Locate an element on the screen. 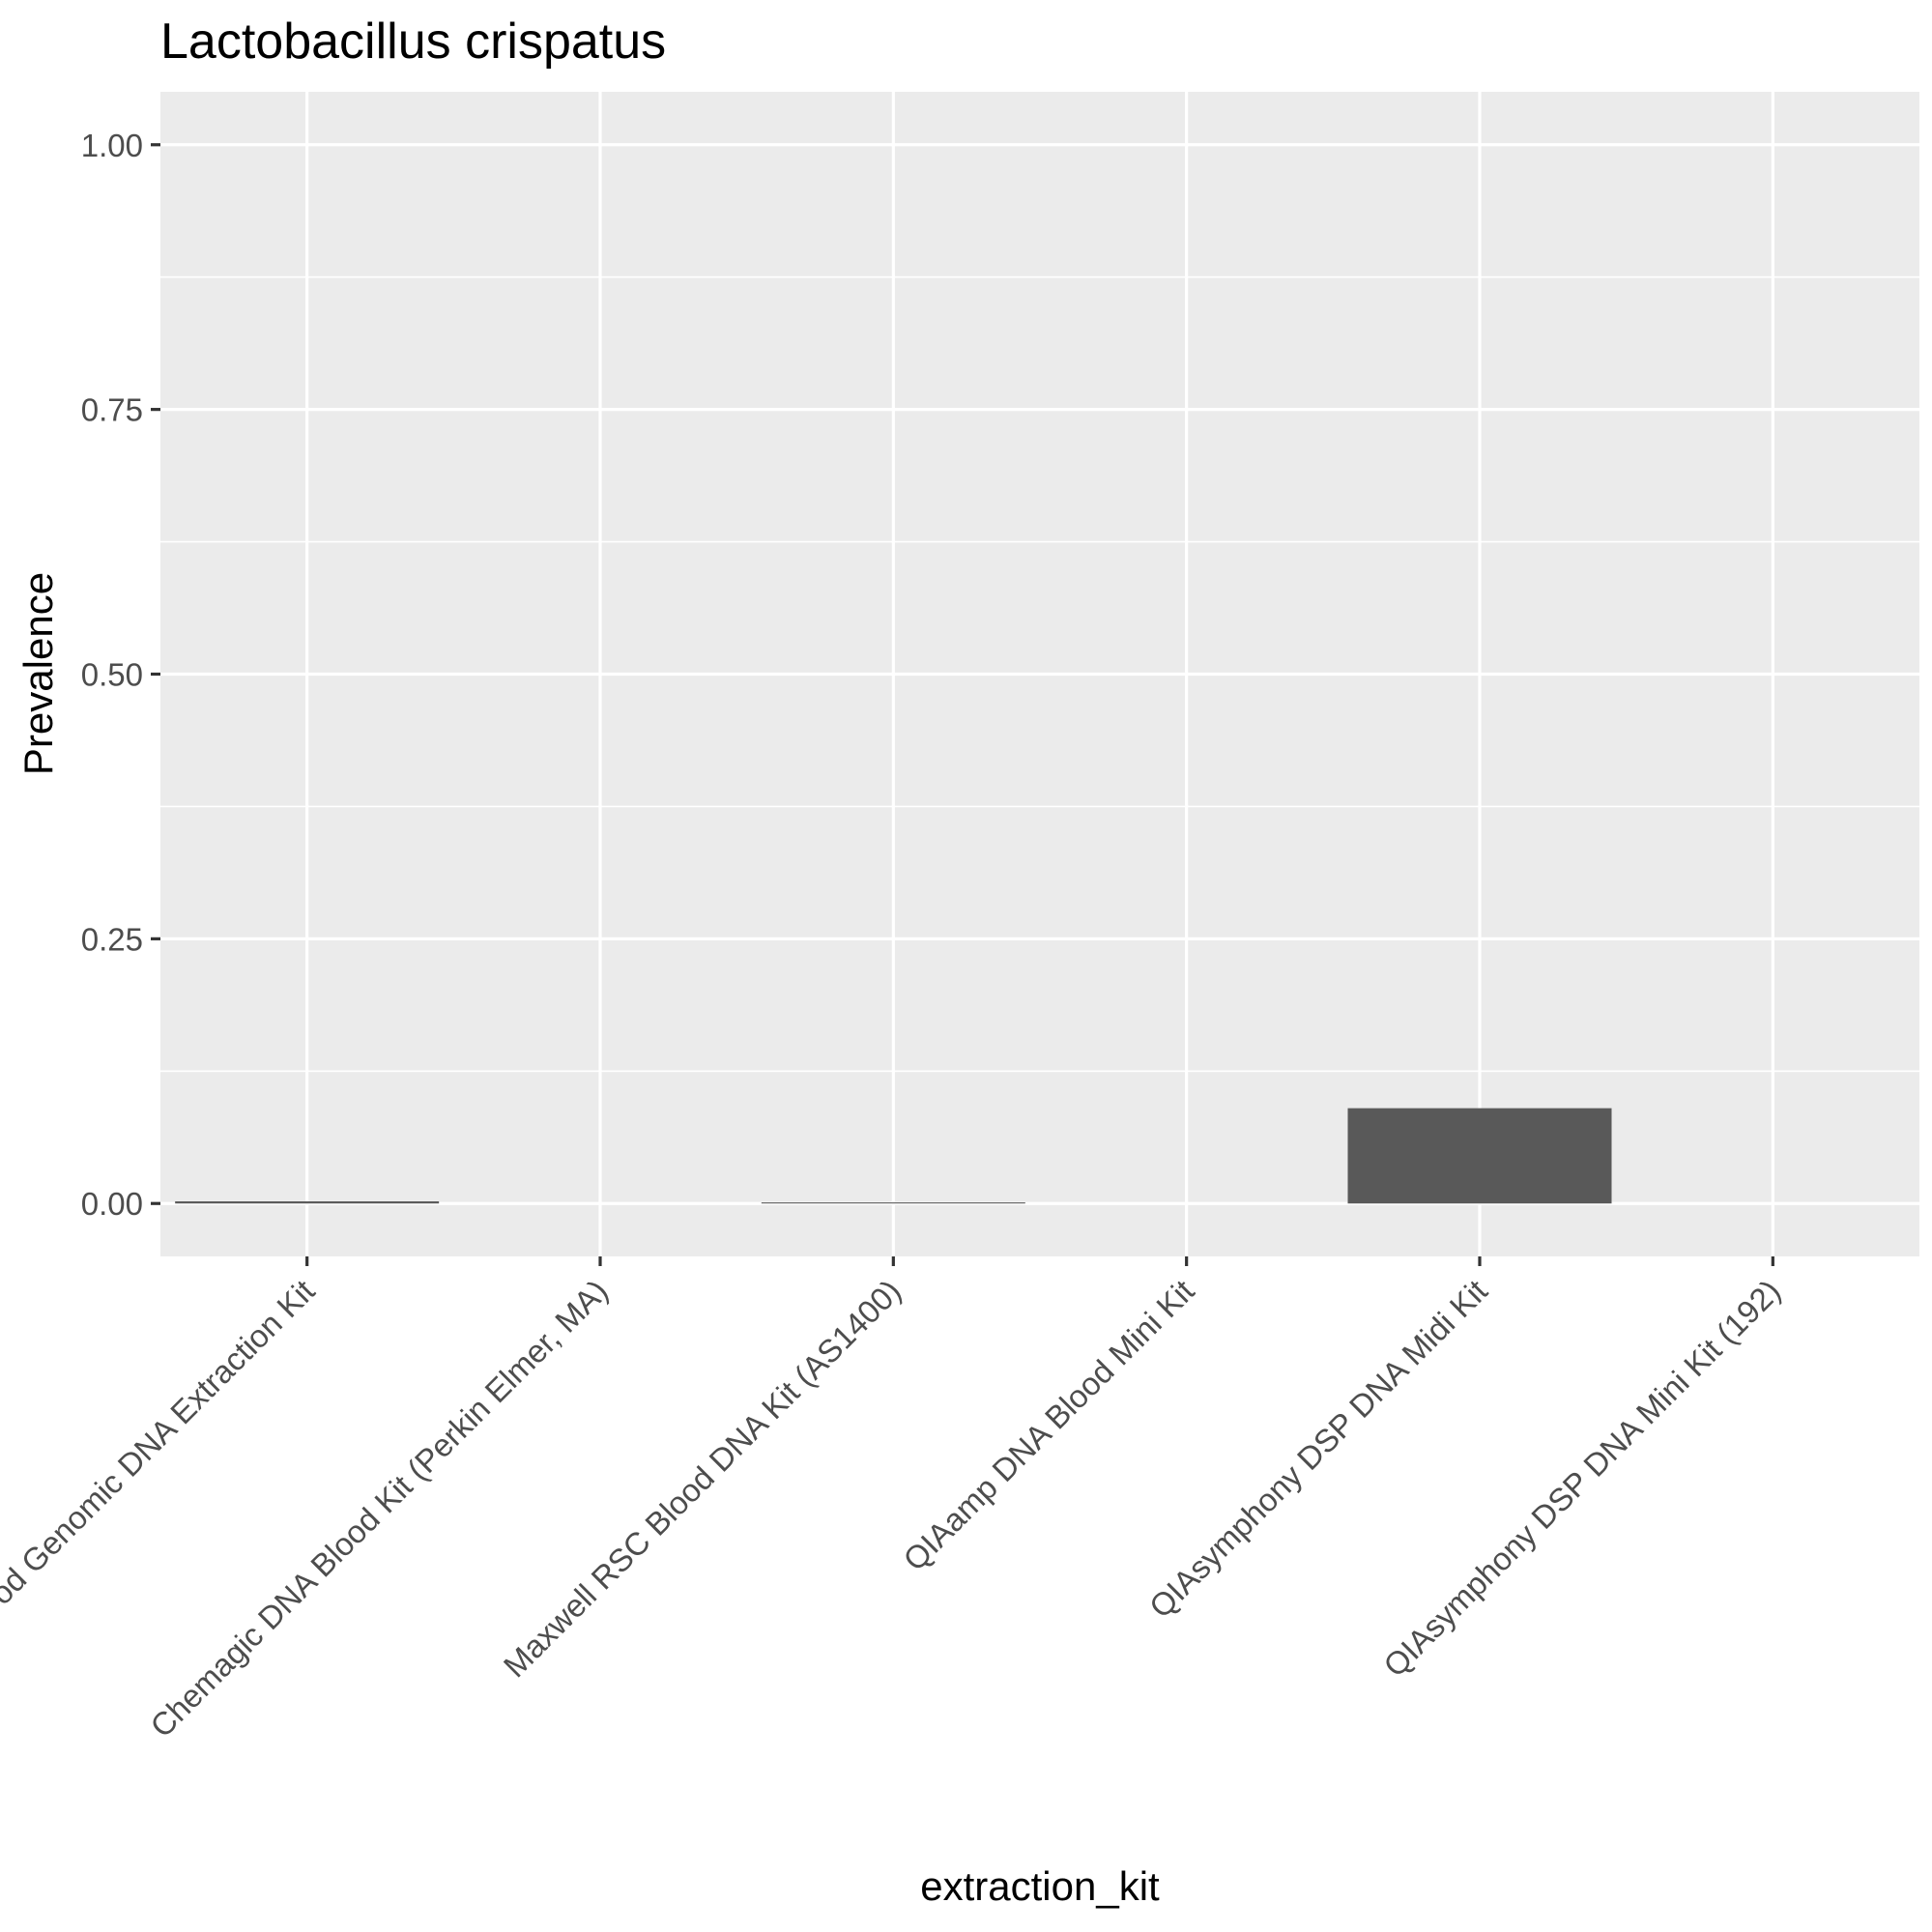  y-tick-label: 0.00 is located at coordinates (112, 1204).